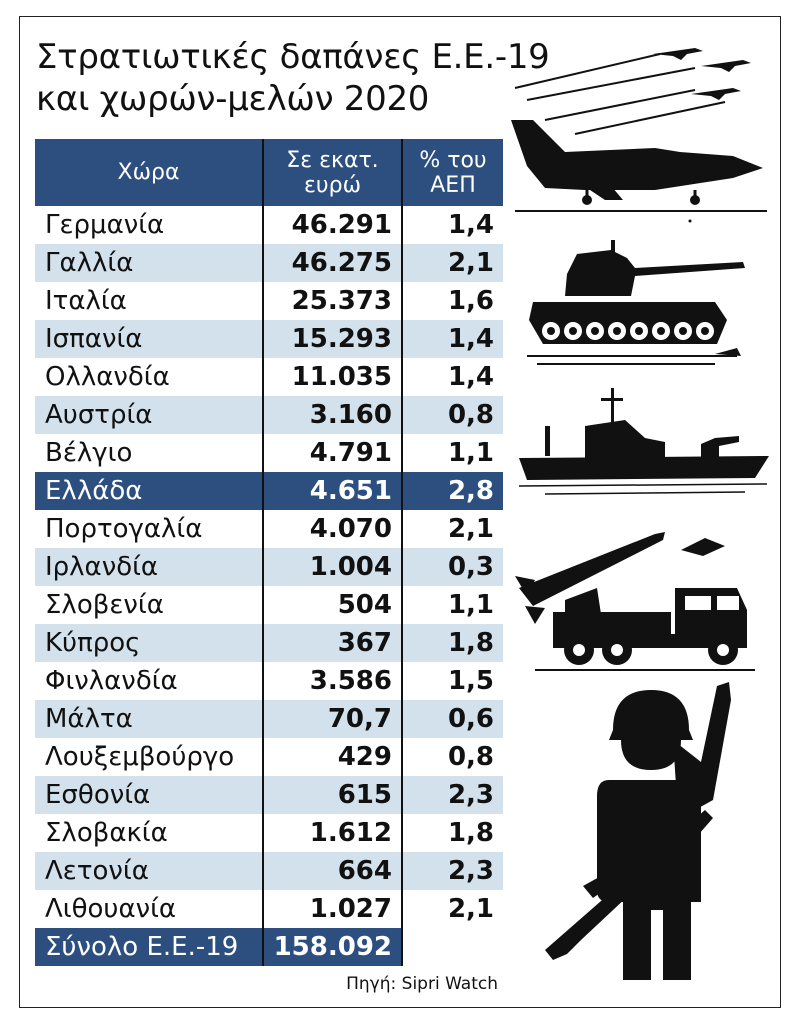 The height and width of the screenshot is (1026, 800). I want to click on fighter-jets-icon, so click(639, 135).